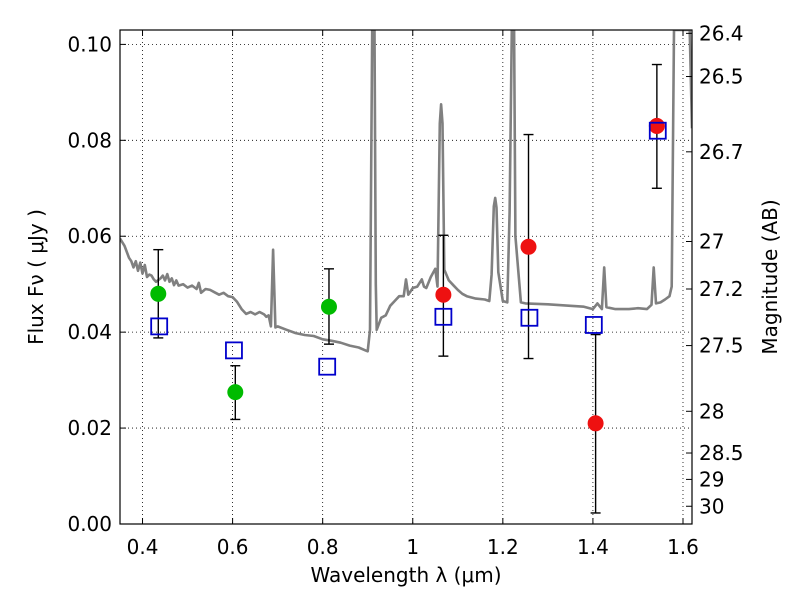 This screenshot has width=800, height=600. What do you see at coordinates (503, 547) in the screenshot?
I see `x-tick-label: 1.2` at bounding box center [503, 547].